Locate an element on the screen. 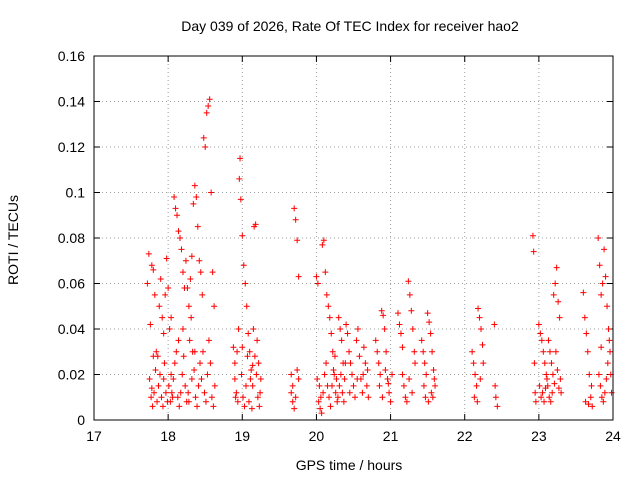 The width and height of the screenshot is (640, 480). y-tick-label: 0.14 is located at coordinates (71, 102).